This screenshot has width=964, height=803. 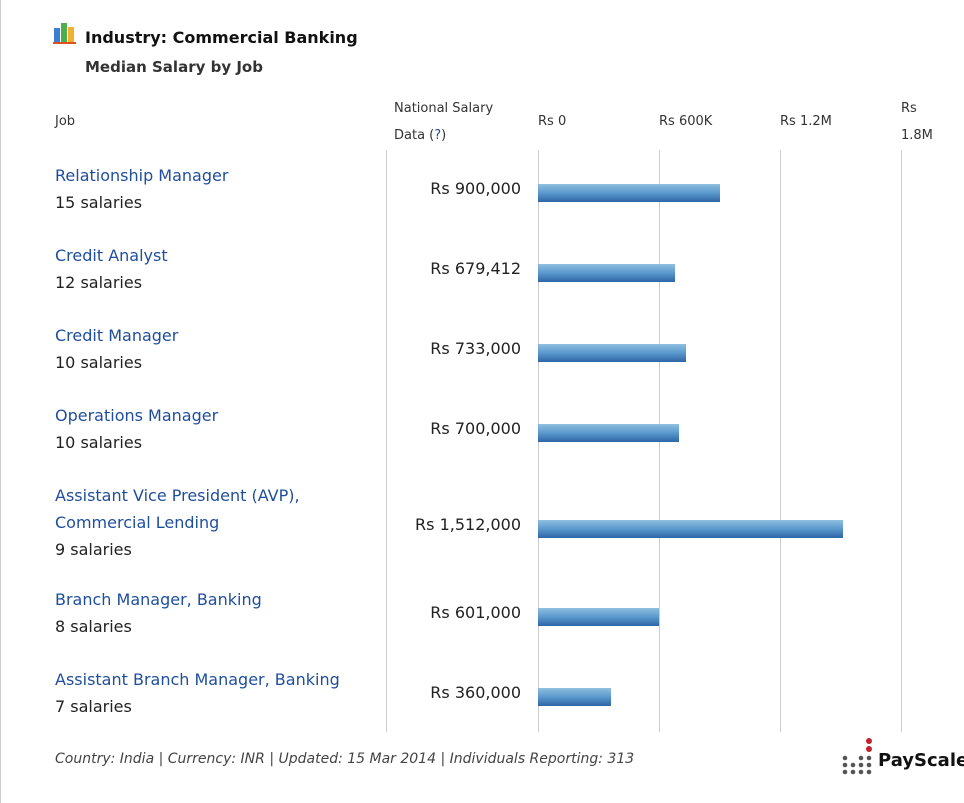 What do you see at coordinates (137, 415) in the screenshot?
I see `job-link: Operations Manager` at bounding box center [137, 415].